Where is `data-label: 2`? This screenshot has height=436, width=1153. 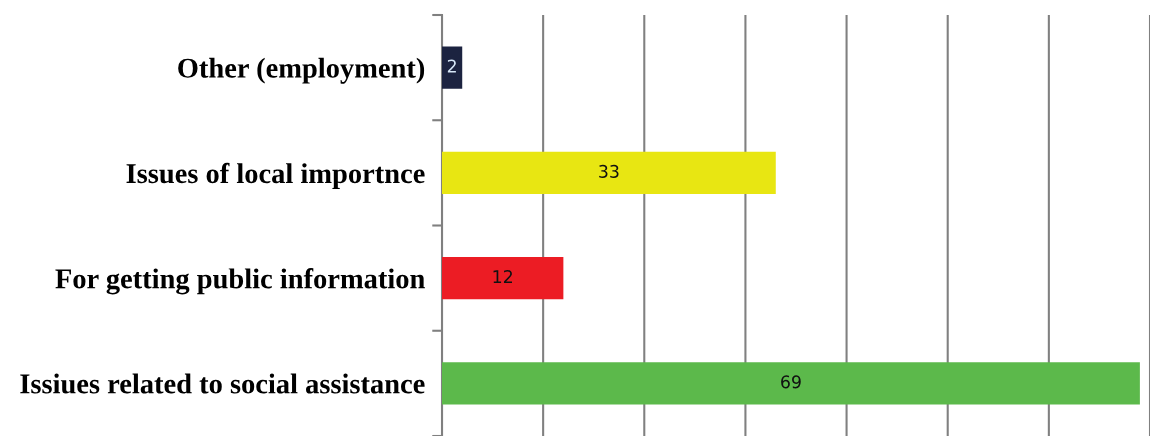 data-label: 2 is located at coordinates (451, 66).